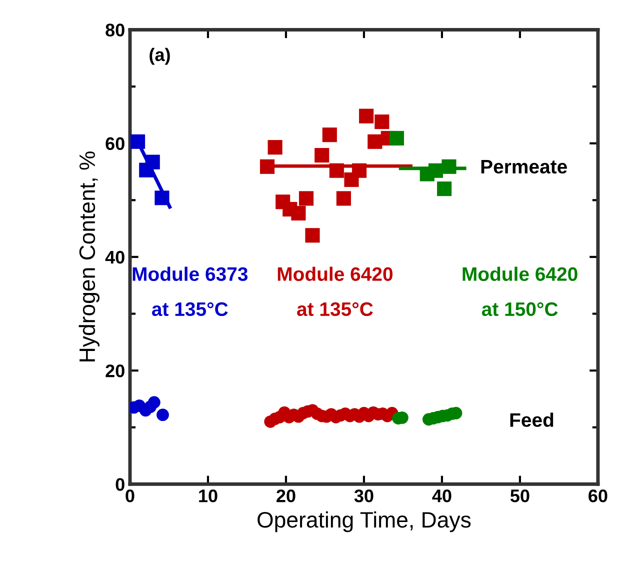 This screenshot has height=561, width=619. Describe the element at coordinates (364, 495) in the screenshot. I see `x-tick-label: 30` at that location.